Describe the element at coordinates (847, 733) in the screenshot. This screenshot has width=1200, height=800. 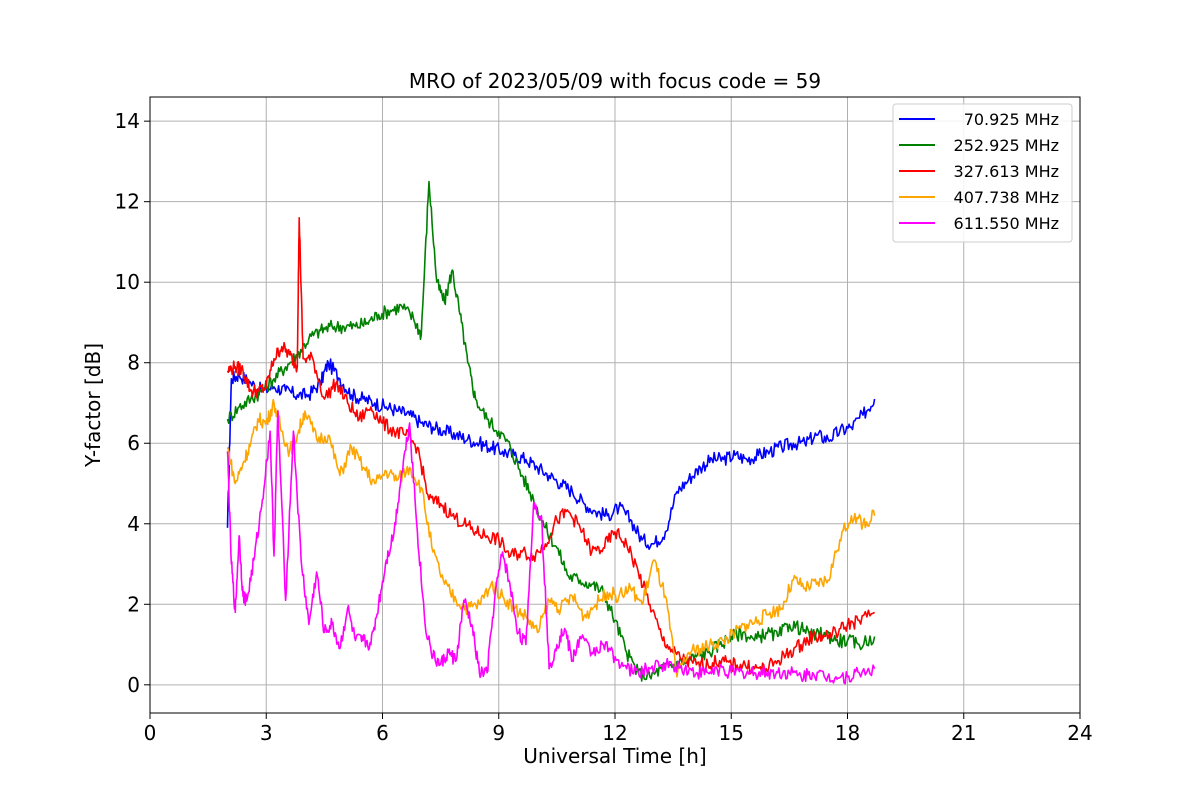
I see `x-tick-label: 18` at that location.